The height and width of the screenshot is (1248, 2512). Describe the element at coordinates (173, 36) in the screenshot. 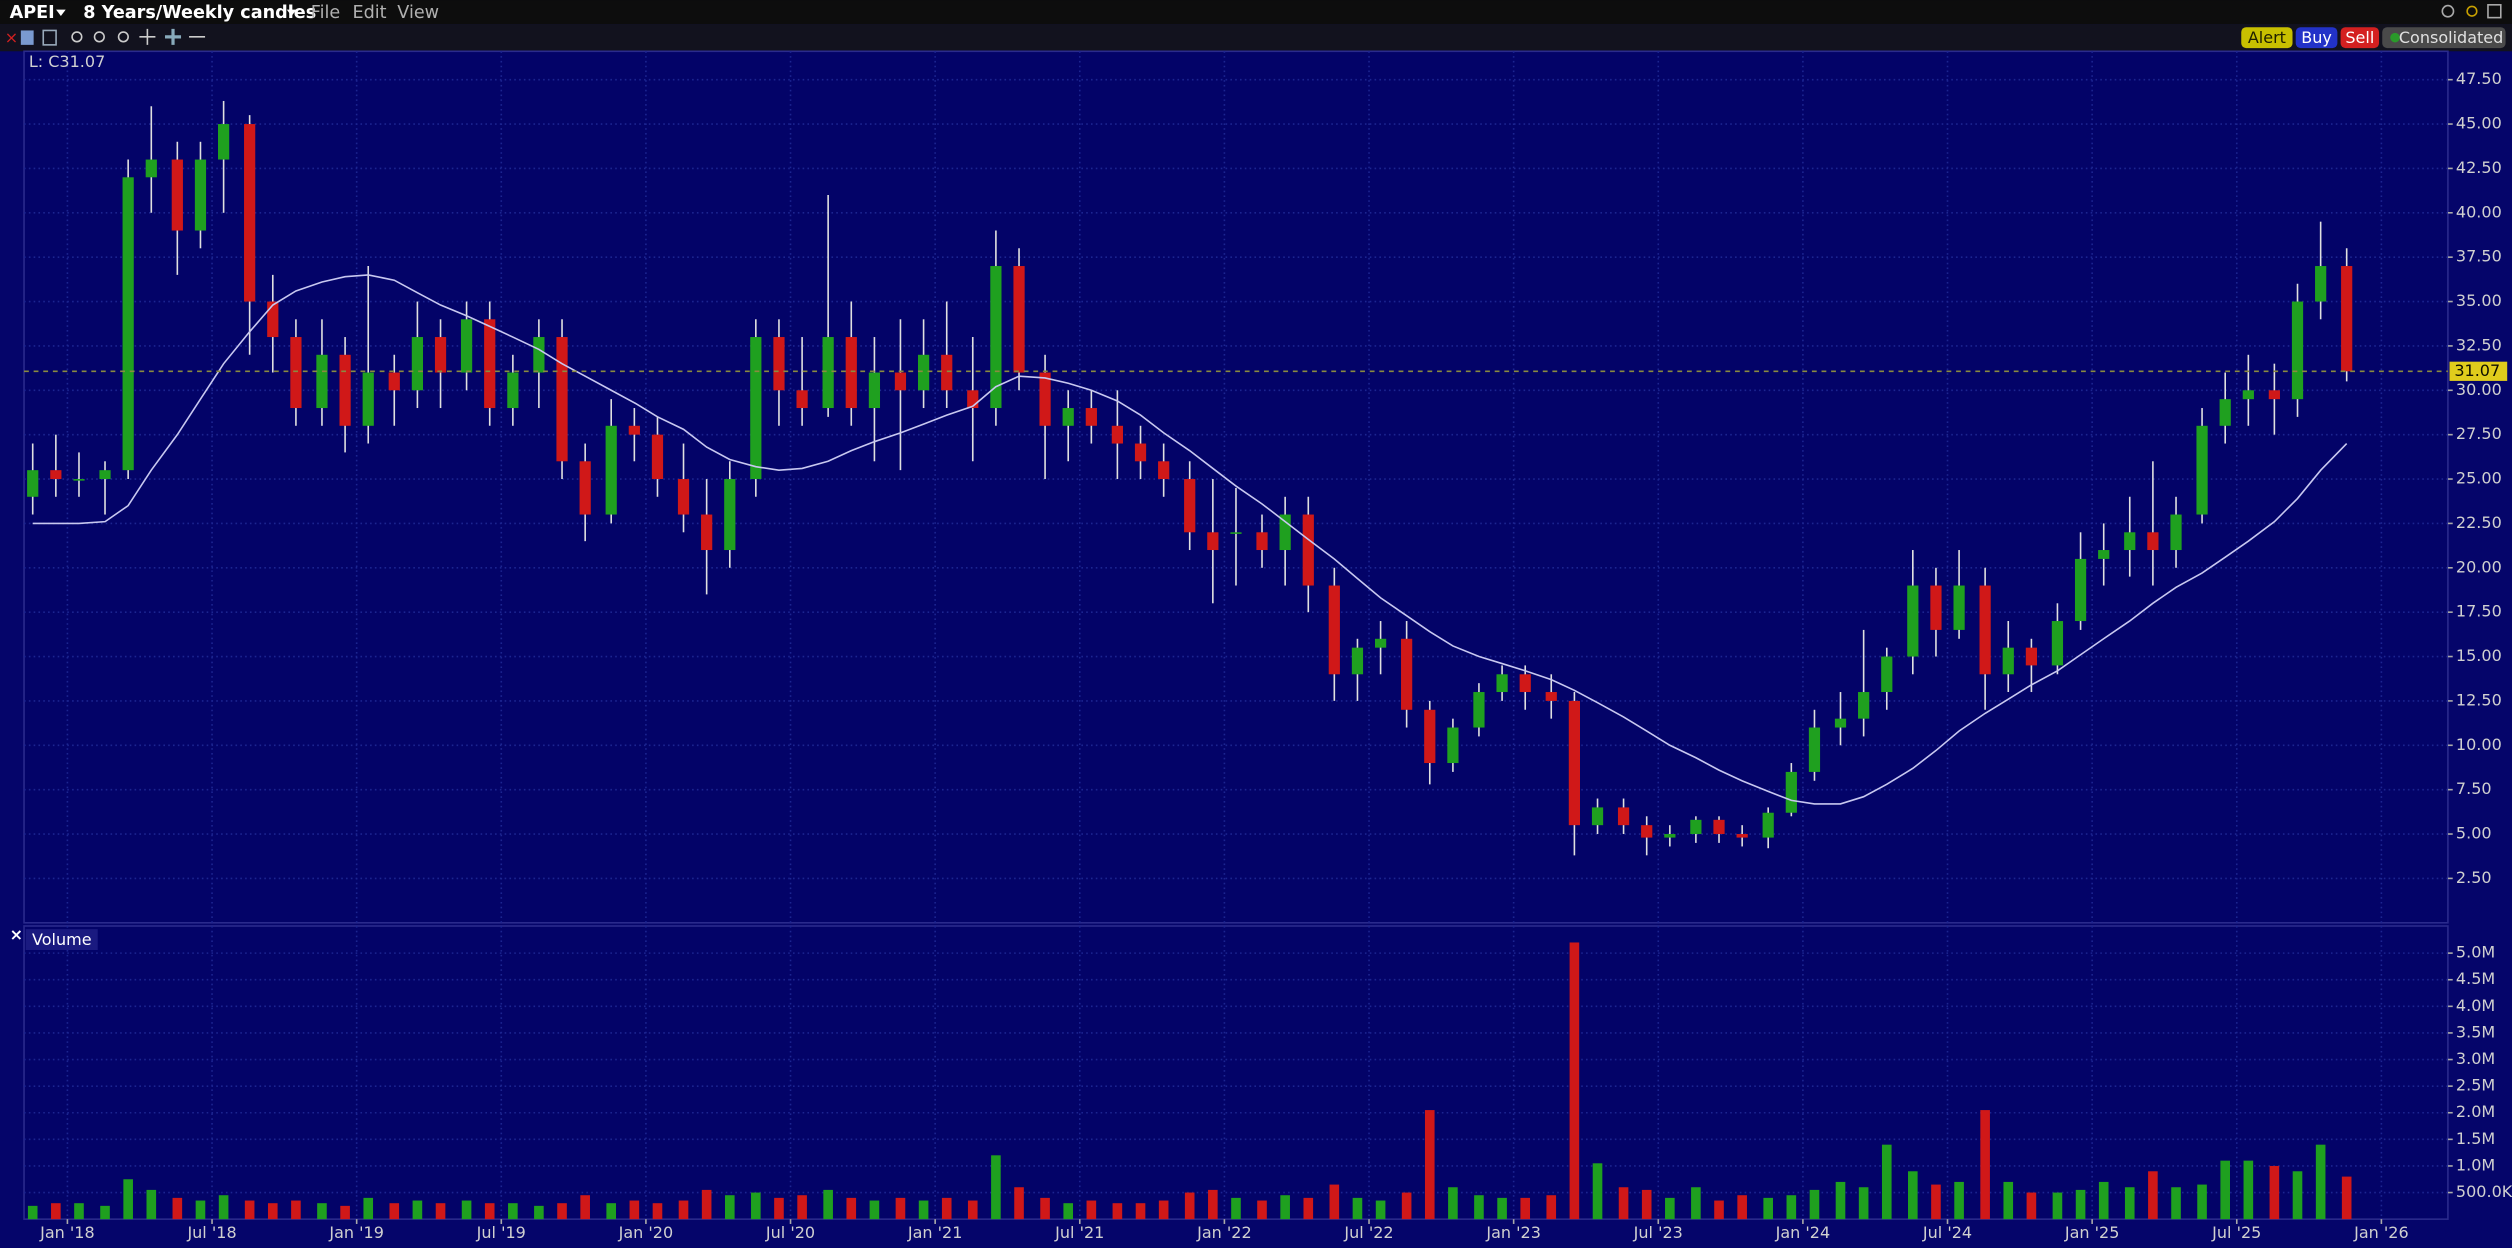

I see `pan-icon` at that location.